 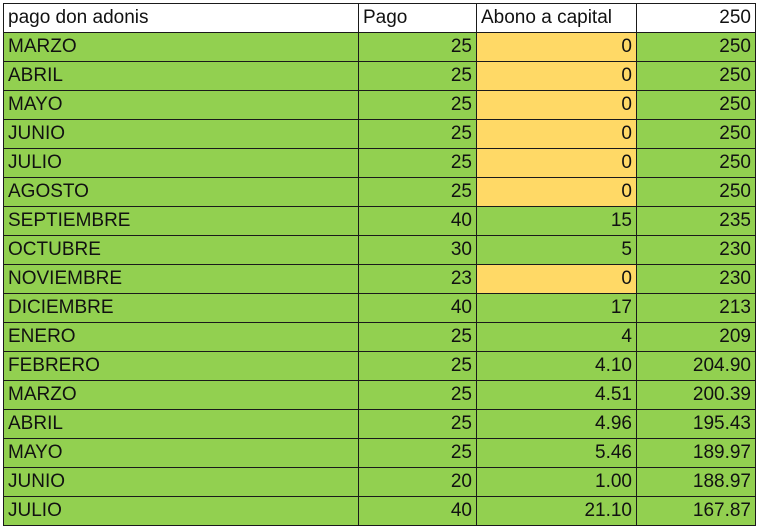 I want to click on saldo-cell: 209, so click(x=696, y=337).